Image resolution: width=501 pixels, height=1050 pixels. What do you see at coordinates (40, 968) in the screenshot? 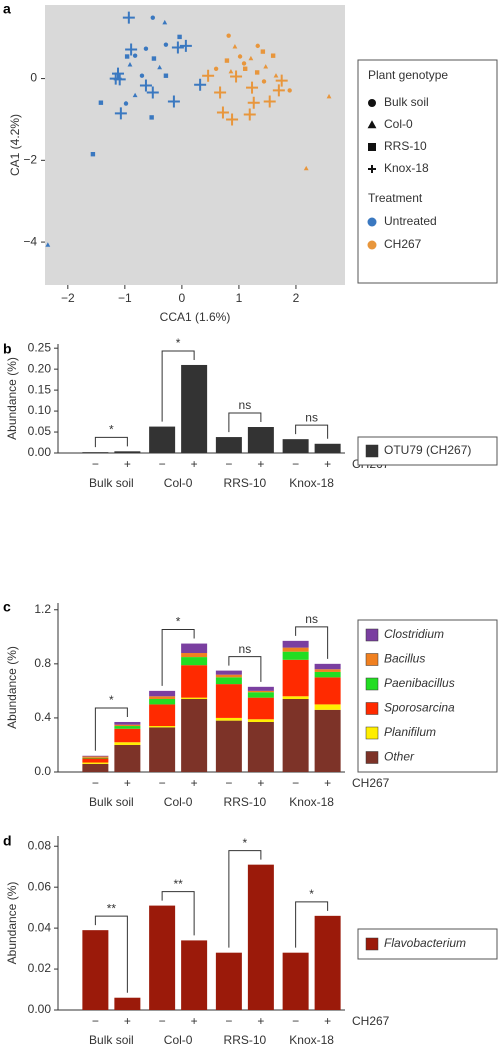
I see `y-tick-label: 0.02` at bounding box center [40, 968].